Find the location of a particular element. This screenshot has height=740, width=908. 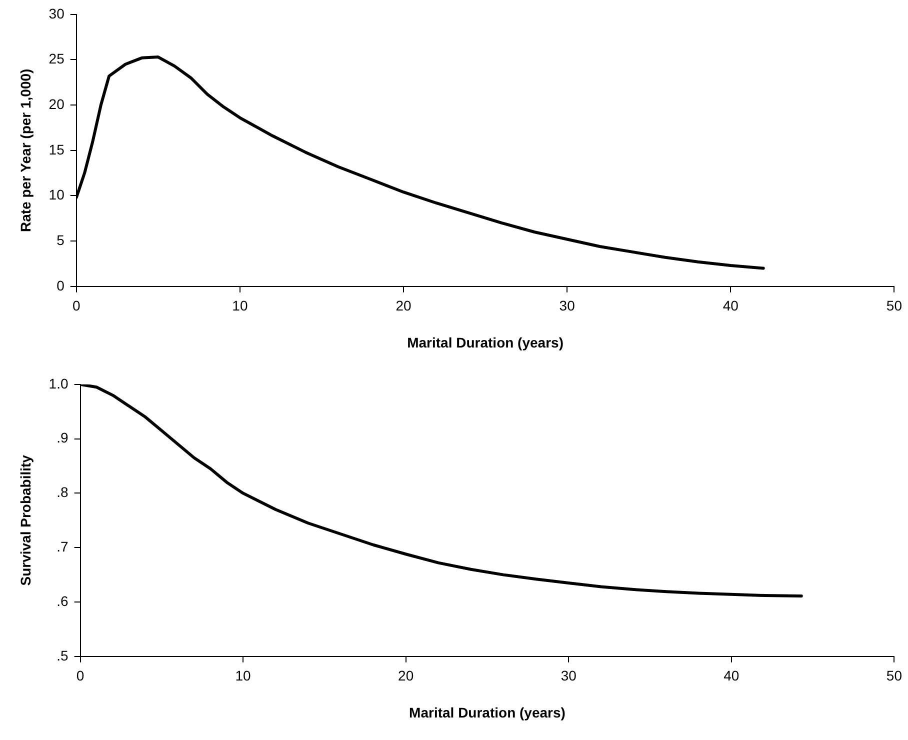

y-tick-label: 1.0 is located at coordinates (58, 383).